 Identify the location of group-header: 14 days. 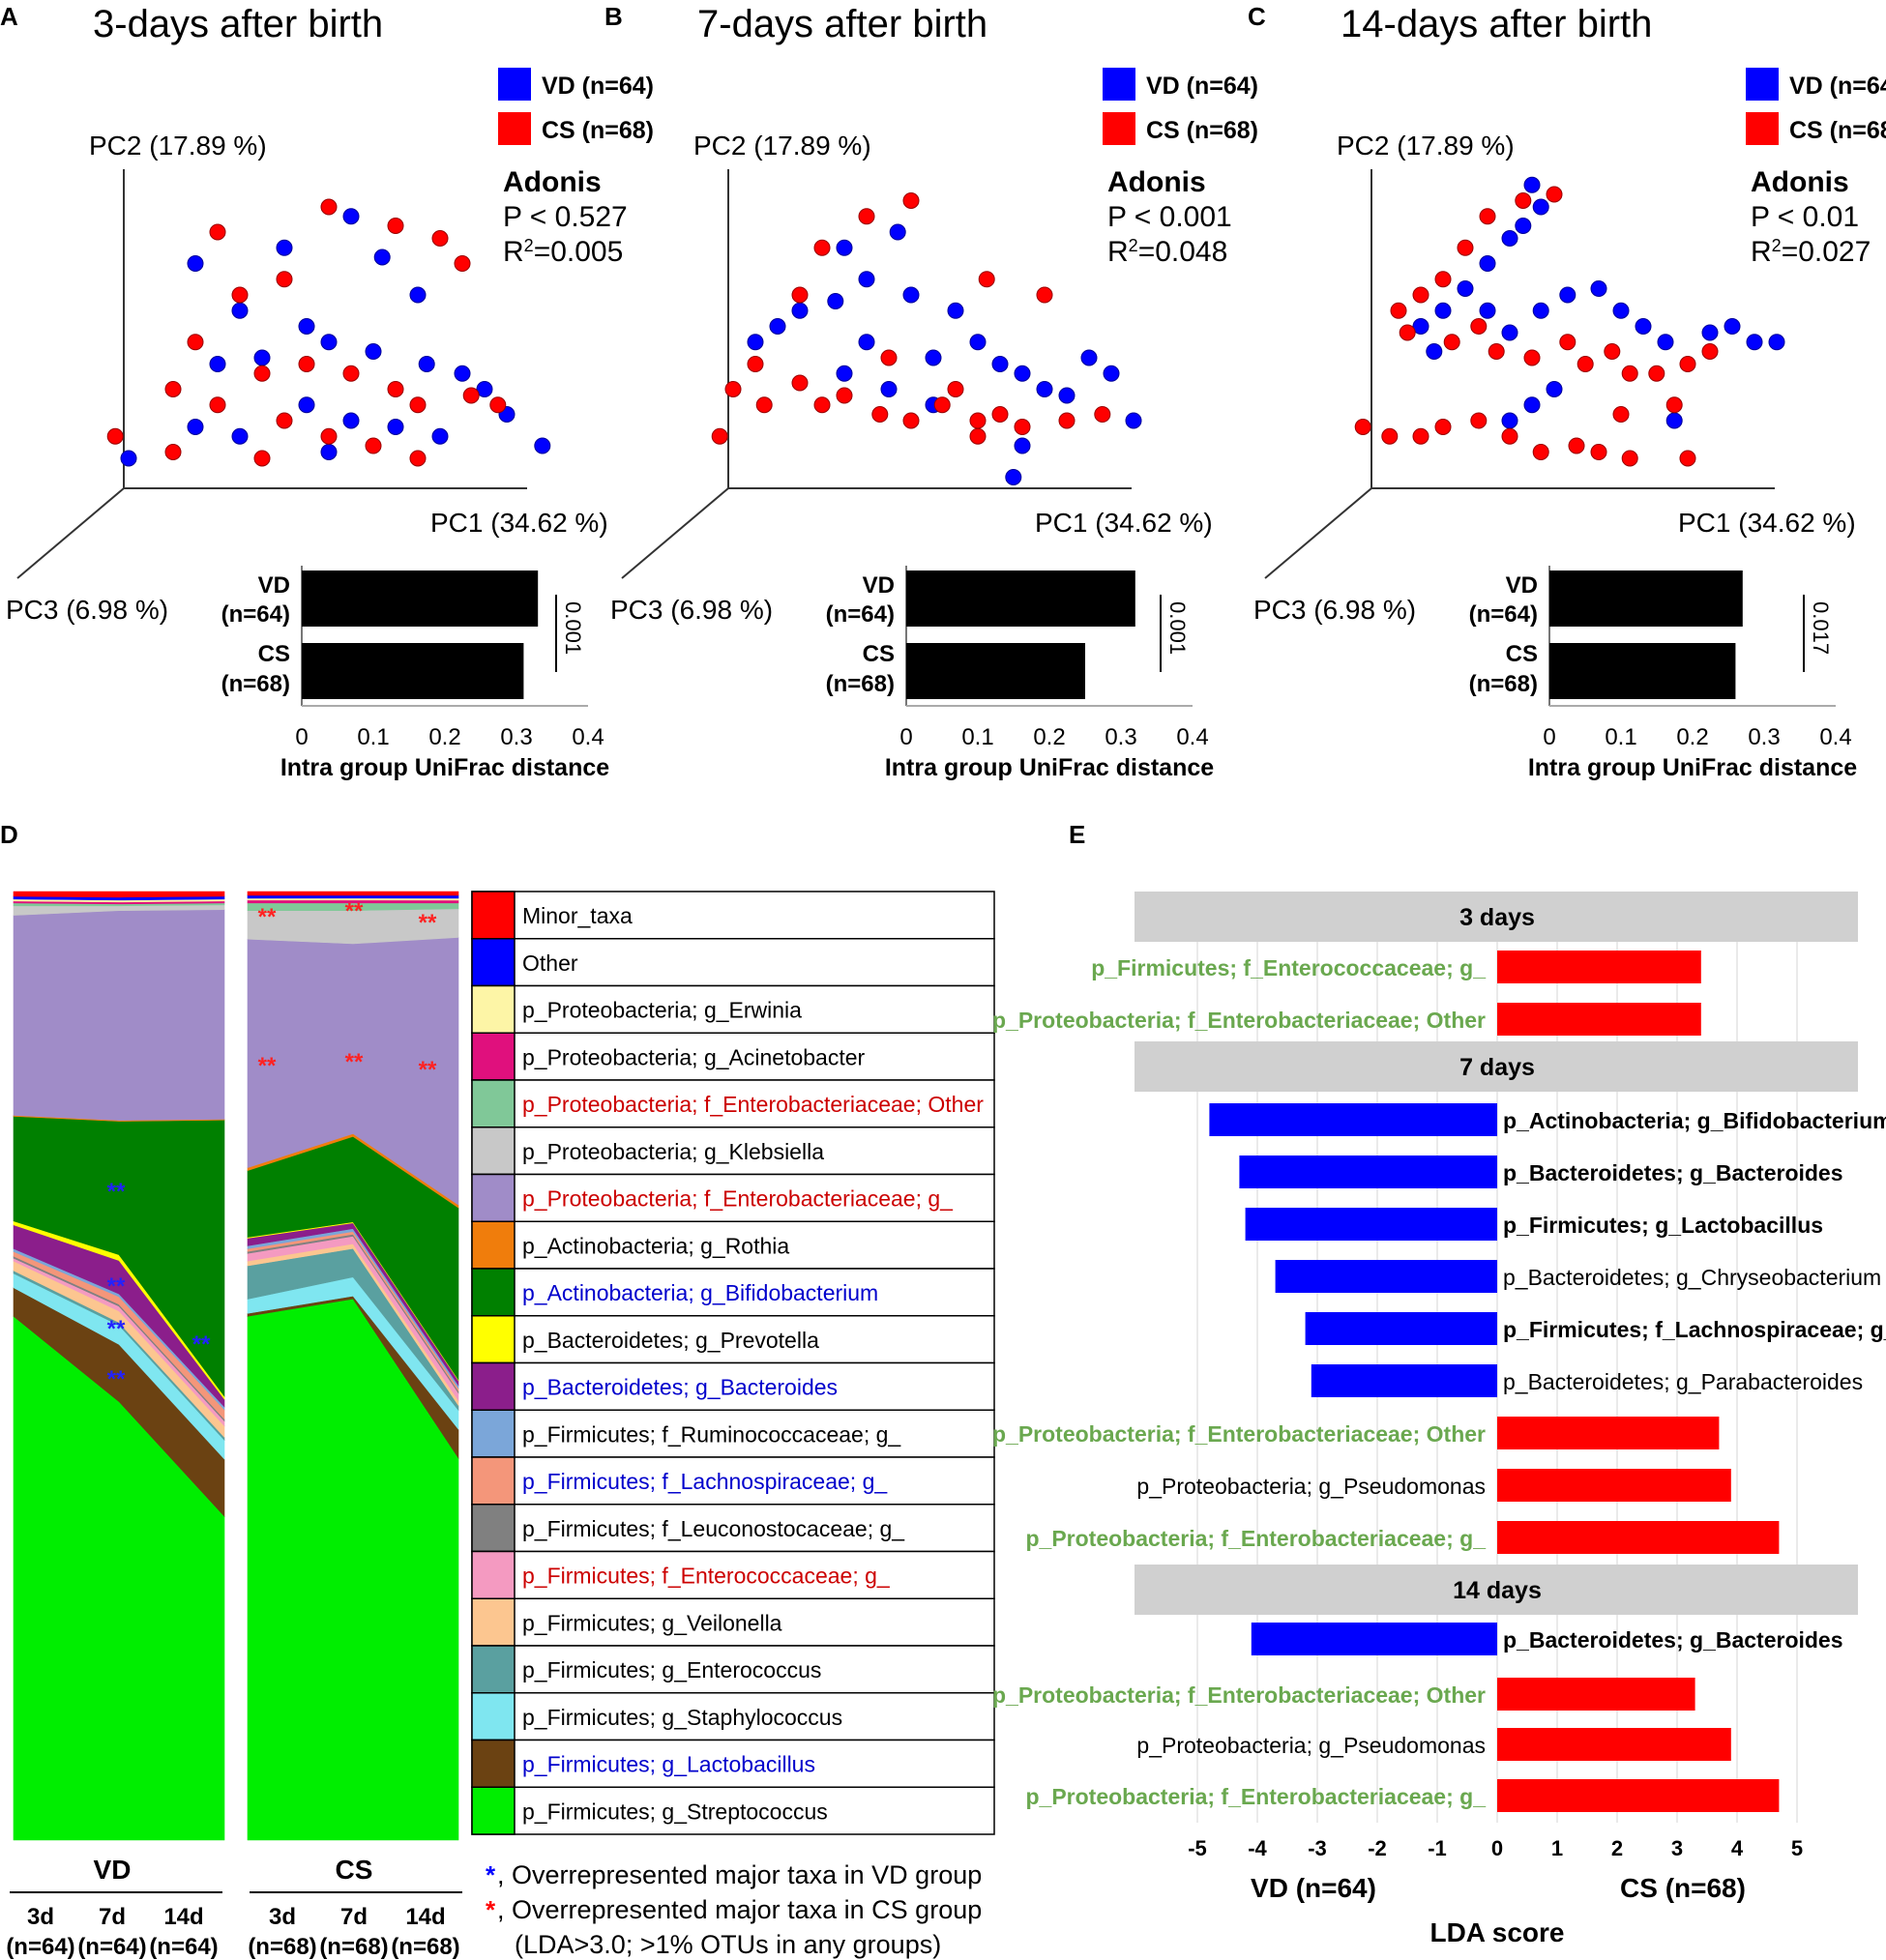
(1498, 1590).